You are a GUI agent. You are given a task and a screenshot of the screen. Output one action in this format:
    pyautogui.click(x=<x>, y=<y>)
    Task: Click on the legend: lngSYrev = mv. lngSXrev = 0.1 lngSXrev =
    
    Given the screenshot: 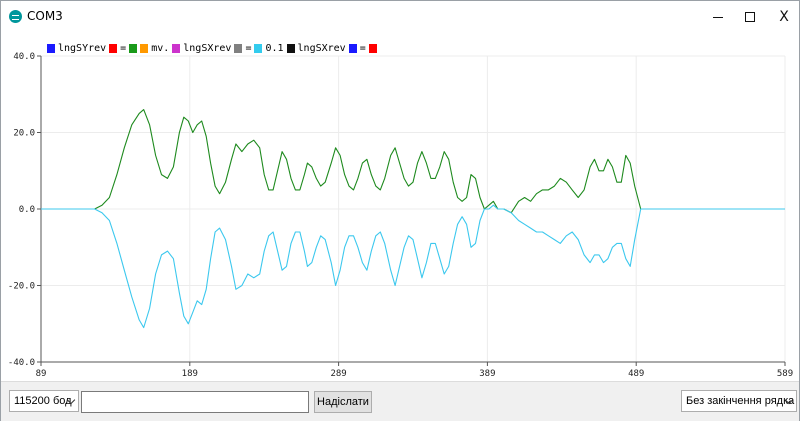 What is the action you would take?
    pyautogui.click(x=213, y=48)
    